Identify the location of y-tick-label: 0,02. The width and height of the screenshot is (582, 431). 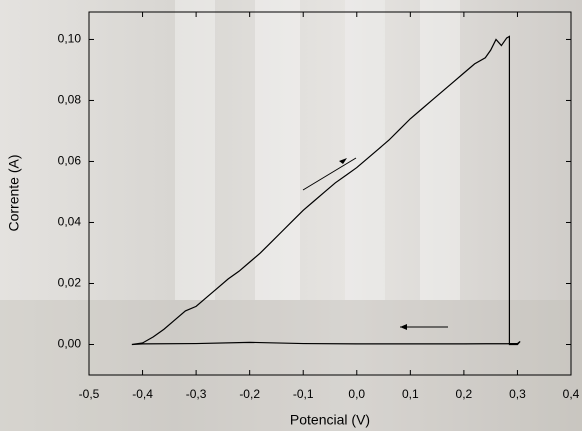
(70, 283).